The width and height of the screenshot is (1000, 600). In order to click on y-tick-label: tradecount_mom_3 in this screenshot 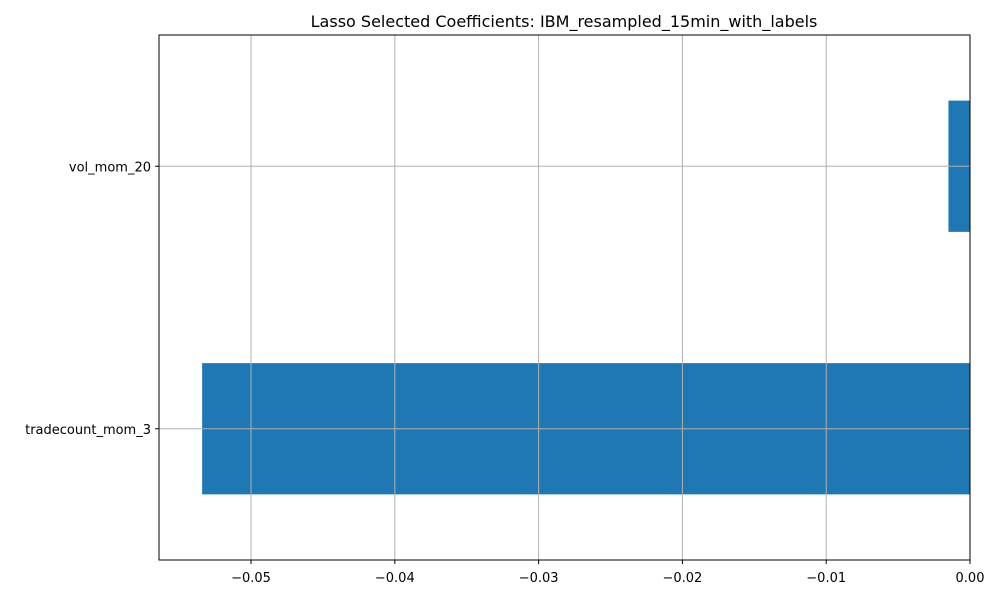, I will do `click(88, 430)`.